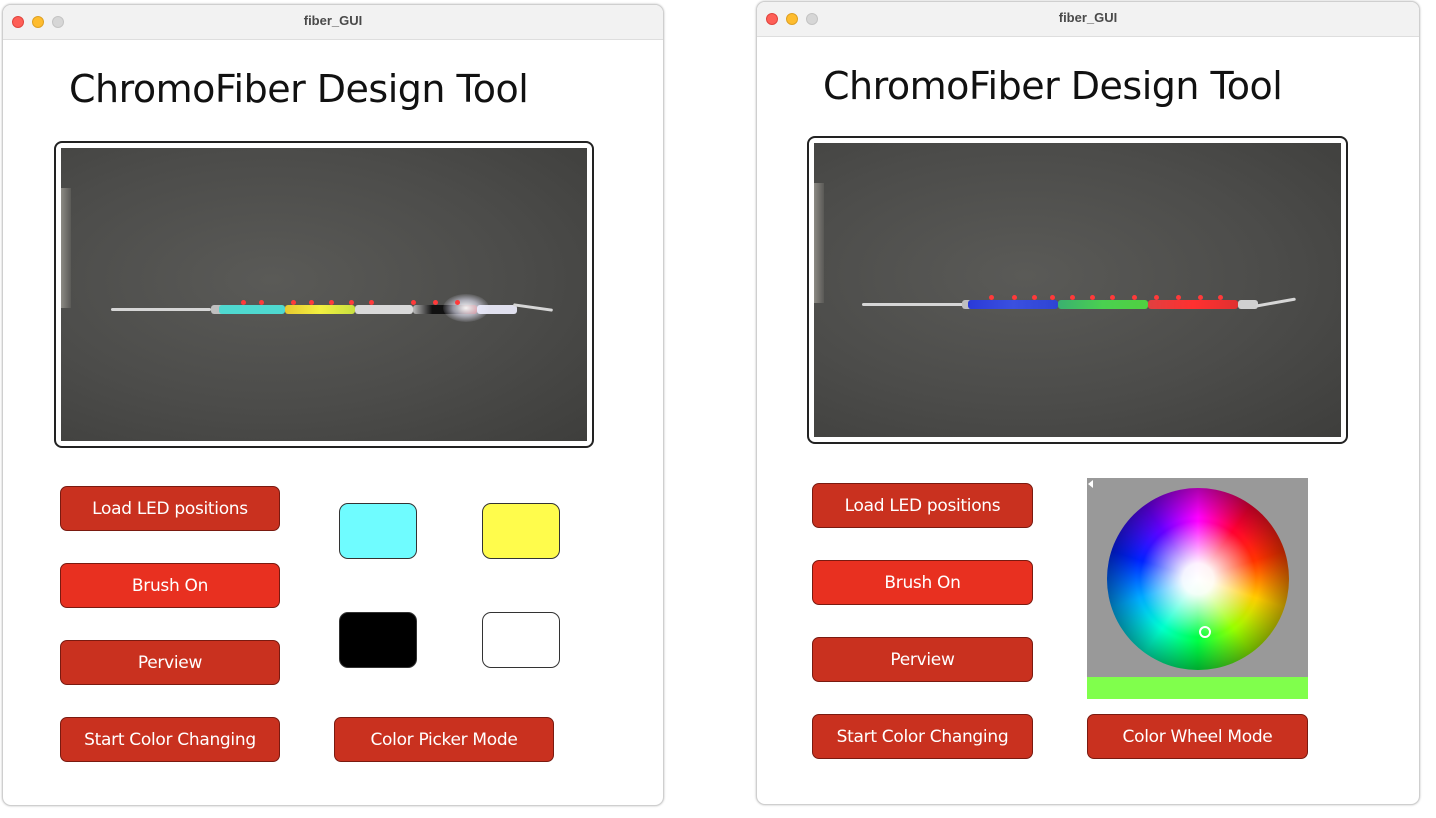  Describe the element at coordinates (1197, 736) in the screenshot. I see `color-mode-button: Color Wheel Mode` at that location.